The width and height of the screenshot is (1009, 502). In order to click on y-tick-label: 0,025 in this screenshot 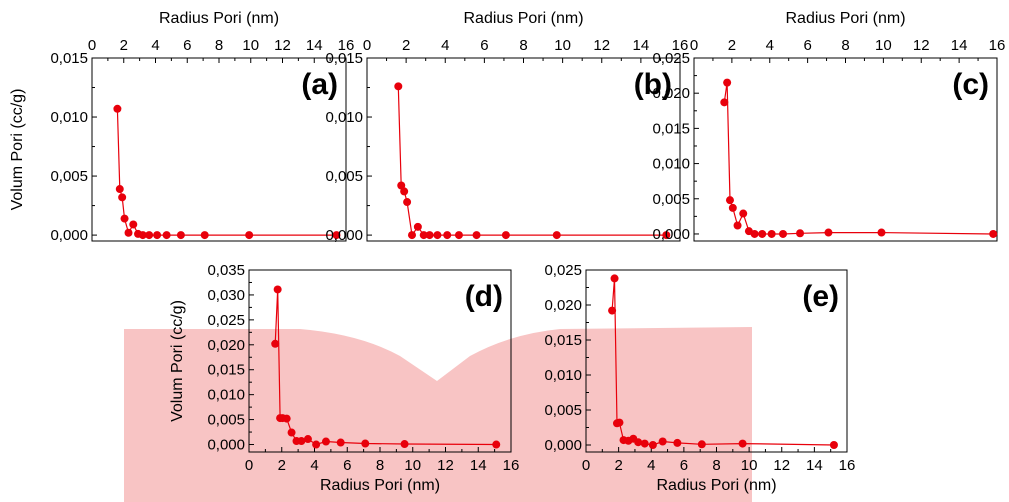, I will do `click(671, 58)`.